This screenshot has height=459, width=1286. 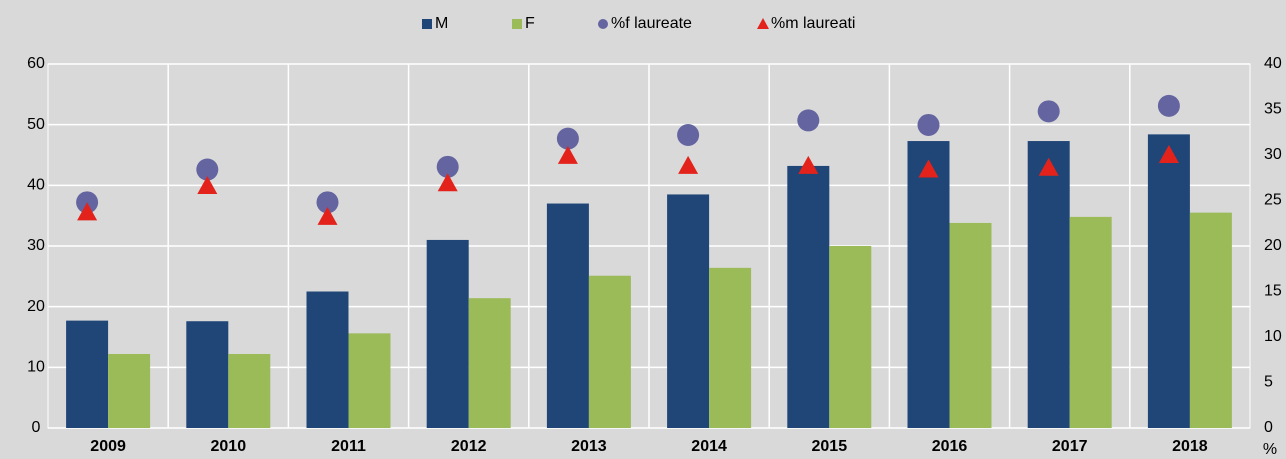 I want to click on legend-label: M, so click(x=441, y=23).